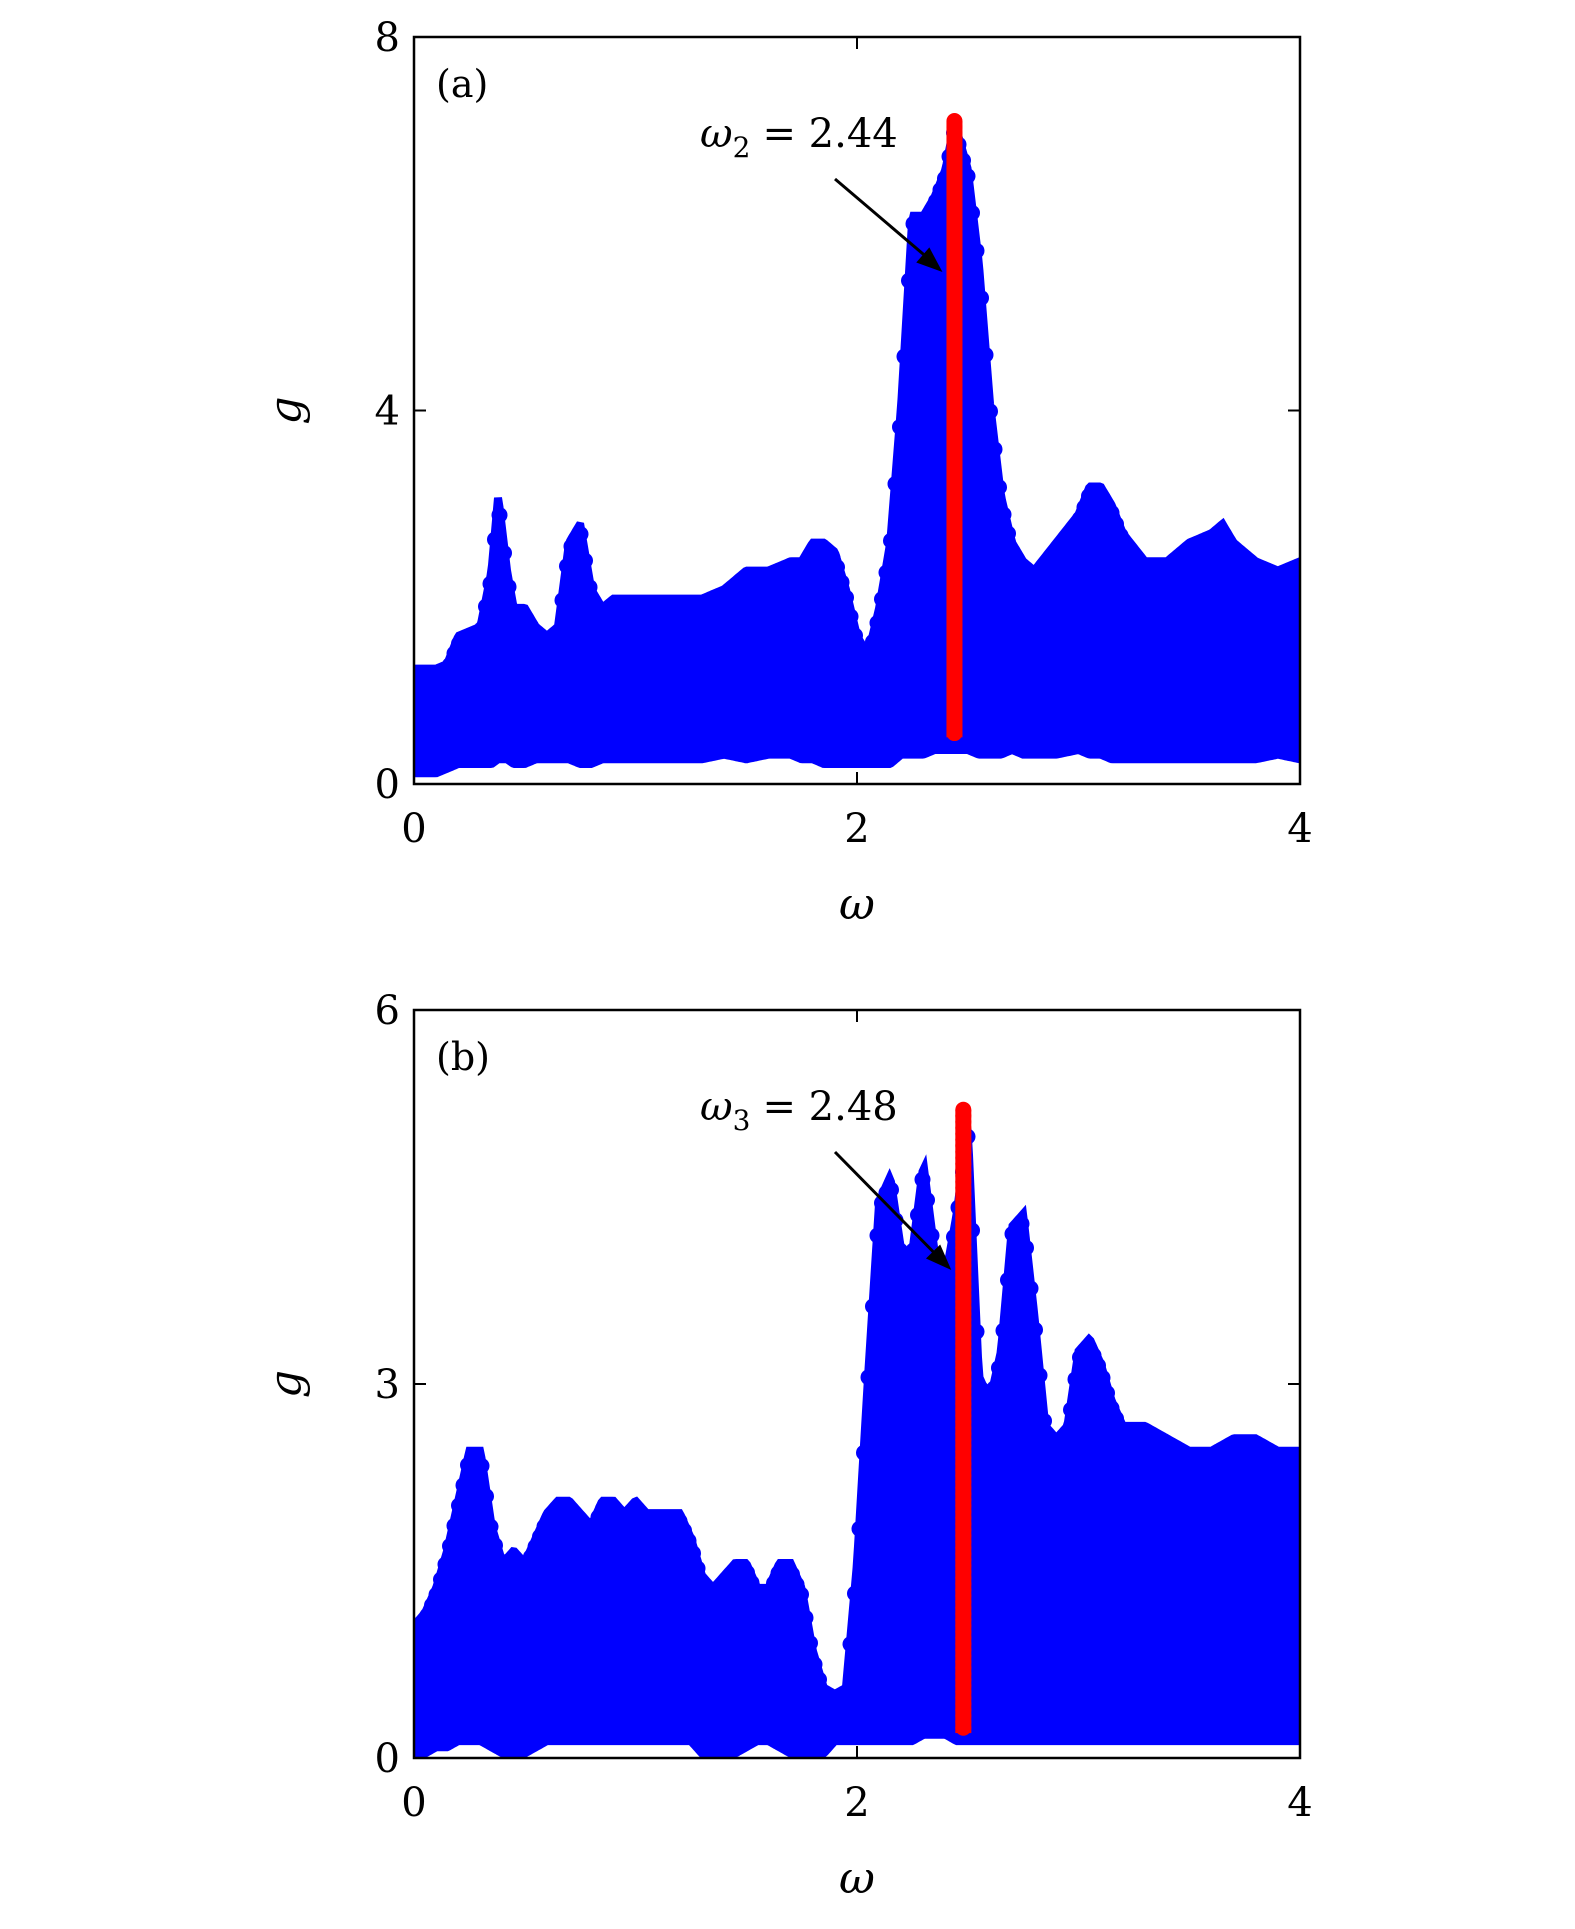 This screenshot has width=1575, height=1929. Describe the element at coordinates (387, 1011) in the screenshot. I see `y-tick-label: 6` at that location.